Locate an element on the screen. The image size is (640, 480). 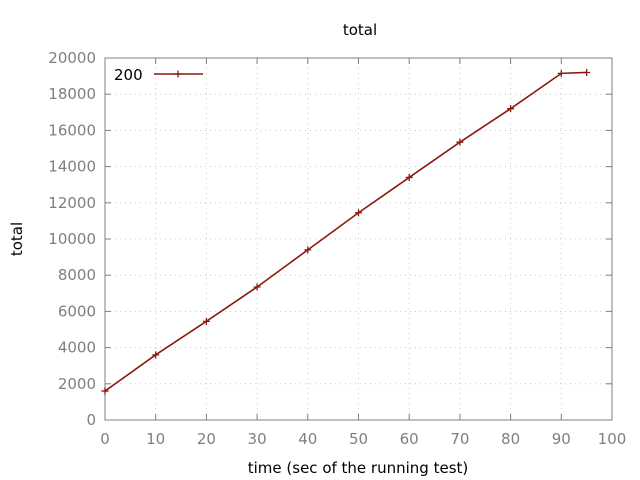
x-tick-label: 10 is located at coordinates (155, 439).